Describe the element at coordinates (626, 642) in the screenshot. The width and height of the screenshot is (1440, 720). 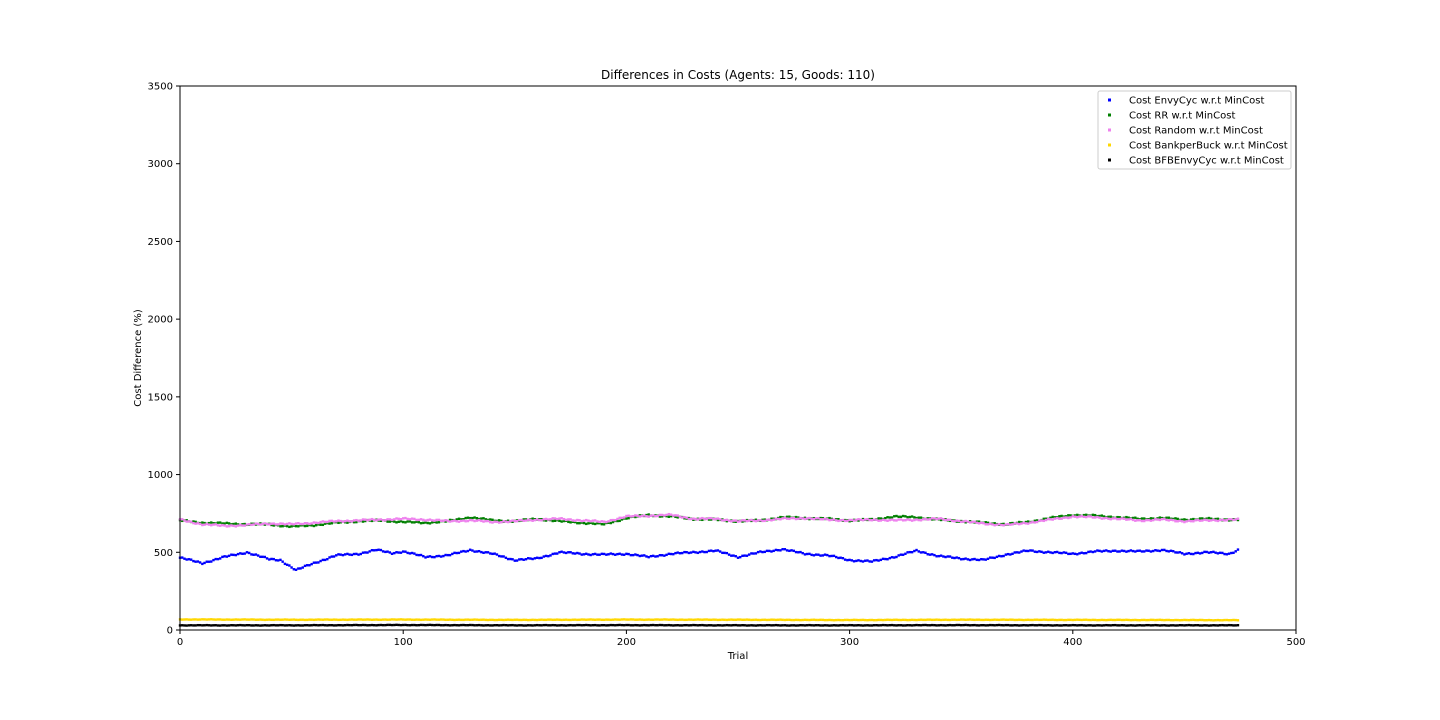
I see `x-tick-label: 200` at that location.